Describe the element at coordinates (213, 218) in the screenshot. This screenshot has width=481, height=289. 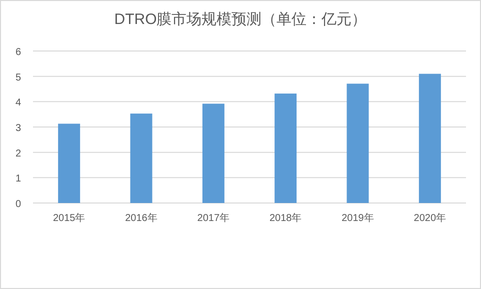
I see `x-tick-label: 2017年` at that location.